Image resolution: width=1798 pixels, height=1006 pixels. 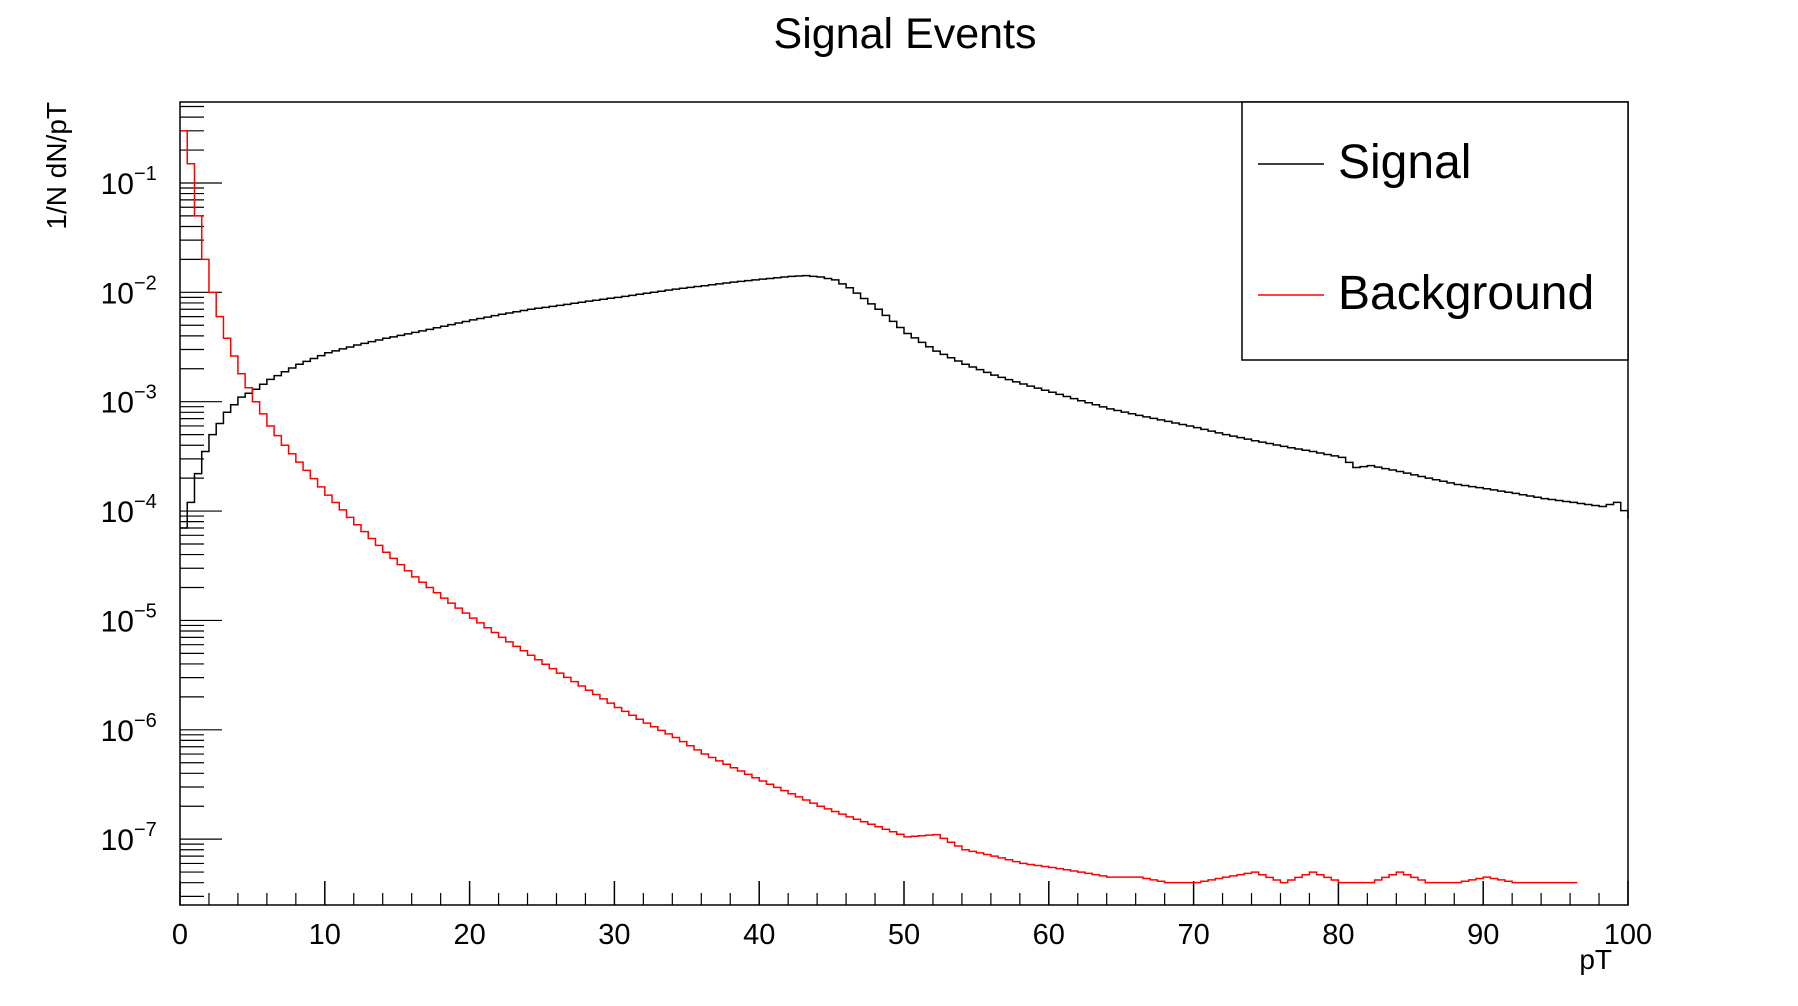 I want to click on y-tick-label: 10 −6, so click(x=129, y=729).